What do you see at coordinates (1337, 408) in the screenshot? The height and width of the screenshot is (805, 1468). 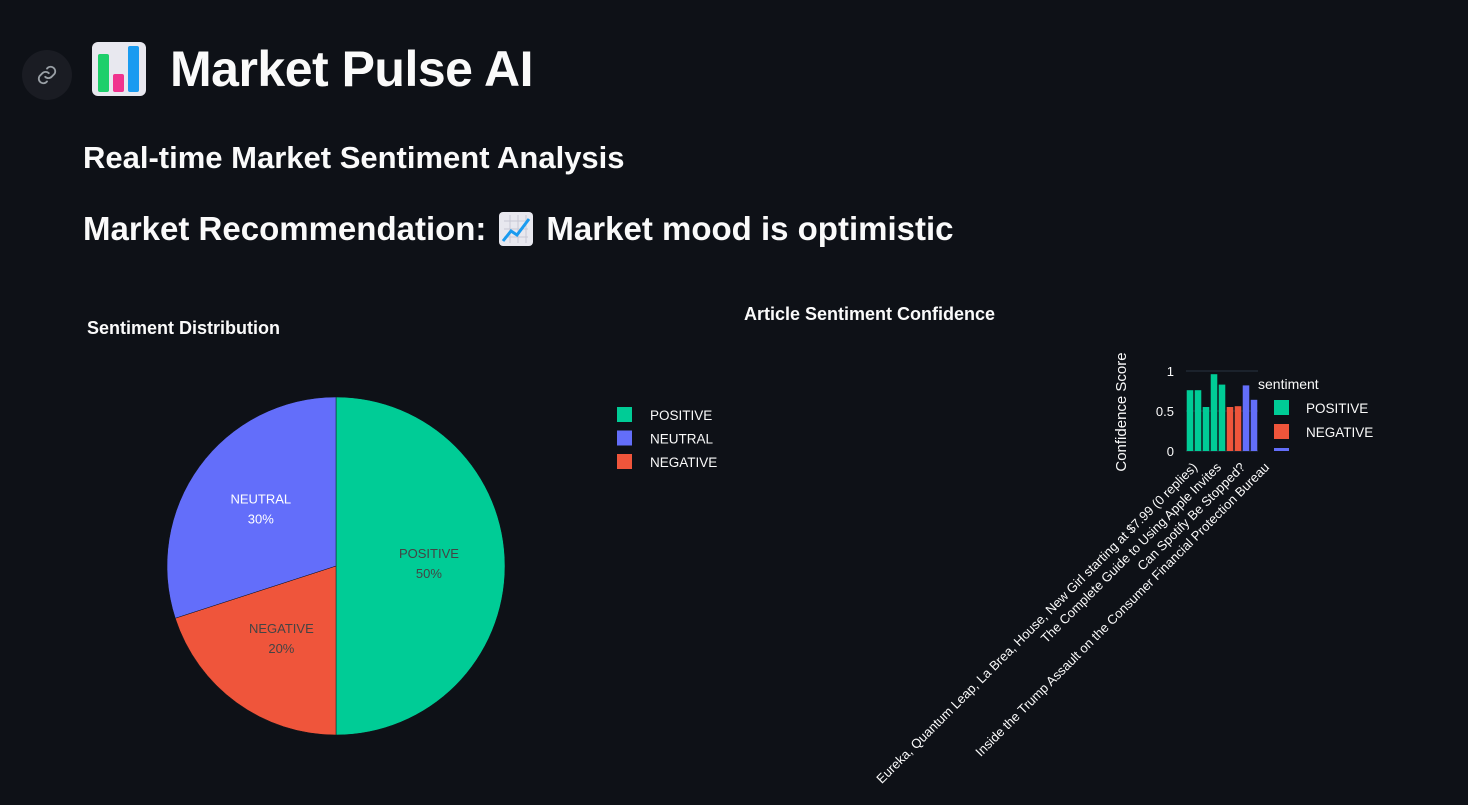 I see `bar-legend-item: POSITIVE` at bounding box center [1337, 408].